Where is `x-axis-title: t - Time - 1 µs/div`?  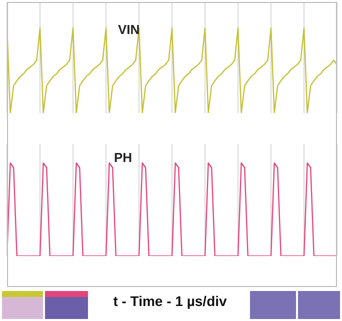 x-axis-title: t - Time - 1 µs/div is located at coordinates (170, 301).